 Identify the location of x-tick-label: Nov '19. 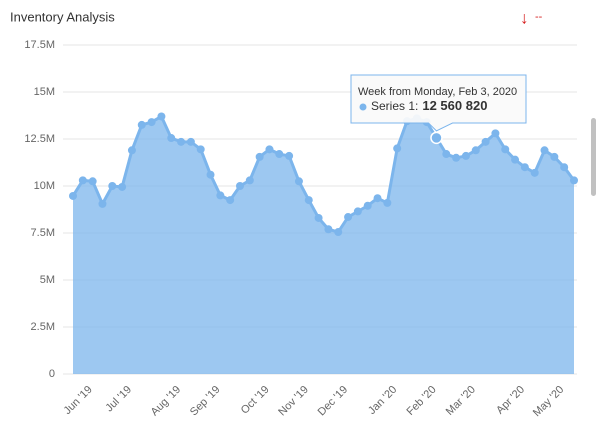
(293, 401).